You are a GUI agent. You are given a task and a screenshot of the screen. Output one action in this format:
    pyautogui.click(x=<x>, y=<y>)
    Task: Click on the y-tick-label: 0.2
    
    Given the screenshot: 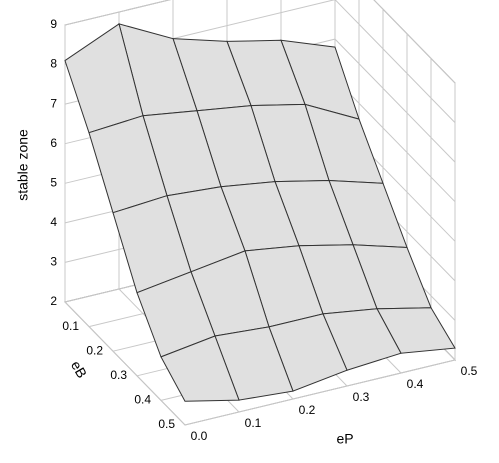 What is the action you would take?
    pyautogui.click(x=94, y=350)
    